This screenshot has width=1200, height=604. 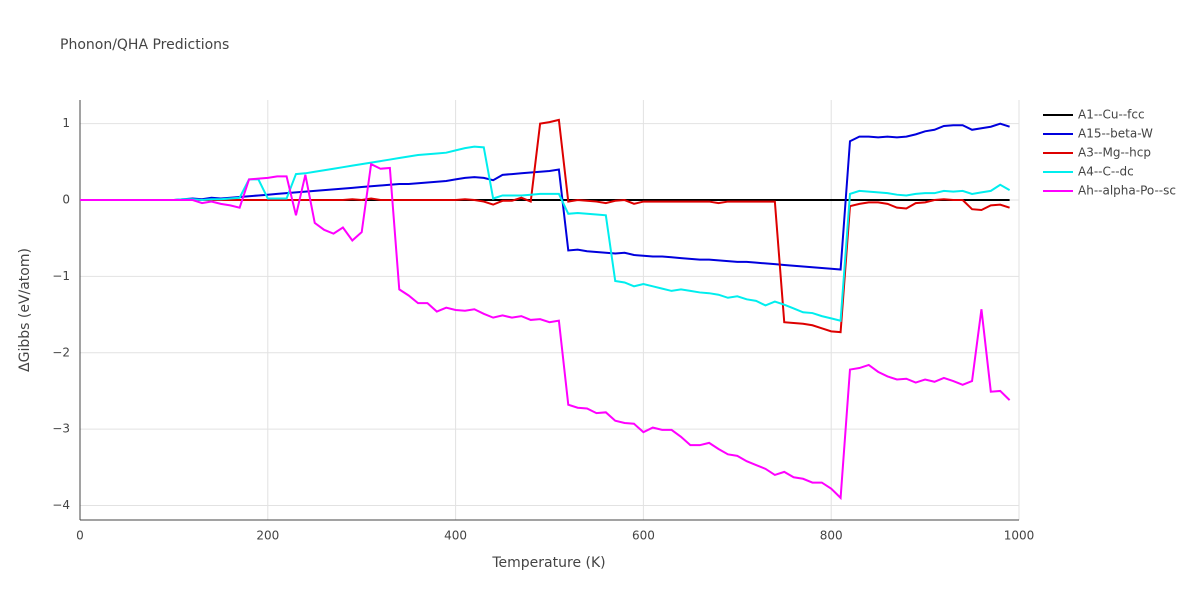 What do you see at coordinates (548, 563) in the screenshot?
I see `x-axis-title: Temperature (K)` at bounding box center [548, 563].